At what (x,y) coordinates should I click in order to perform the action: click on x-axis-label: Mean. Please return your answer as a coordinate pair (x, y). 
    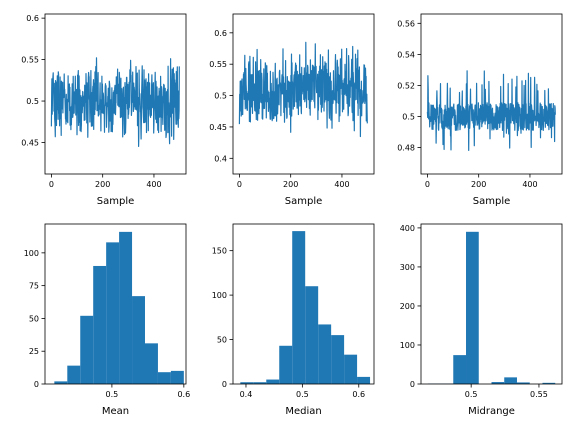
    Looking at the image, I should click on (115, 411).